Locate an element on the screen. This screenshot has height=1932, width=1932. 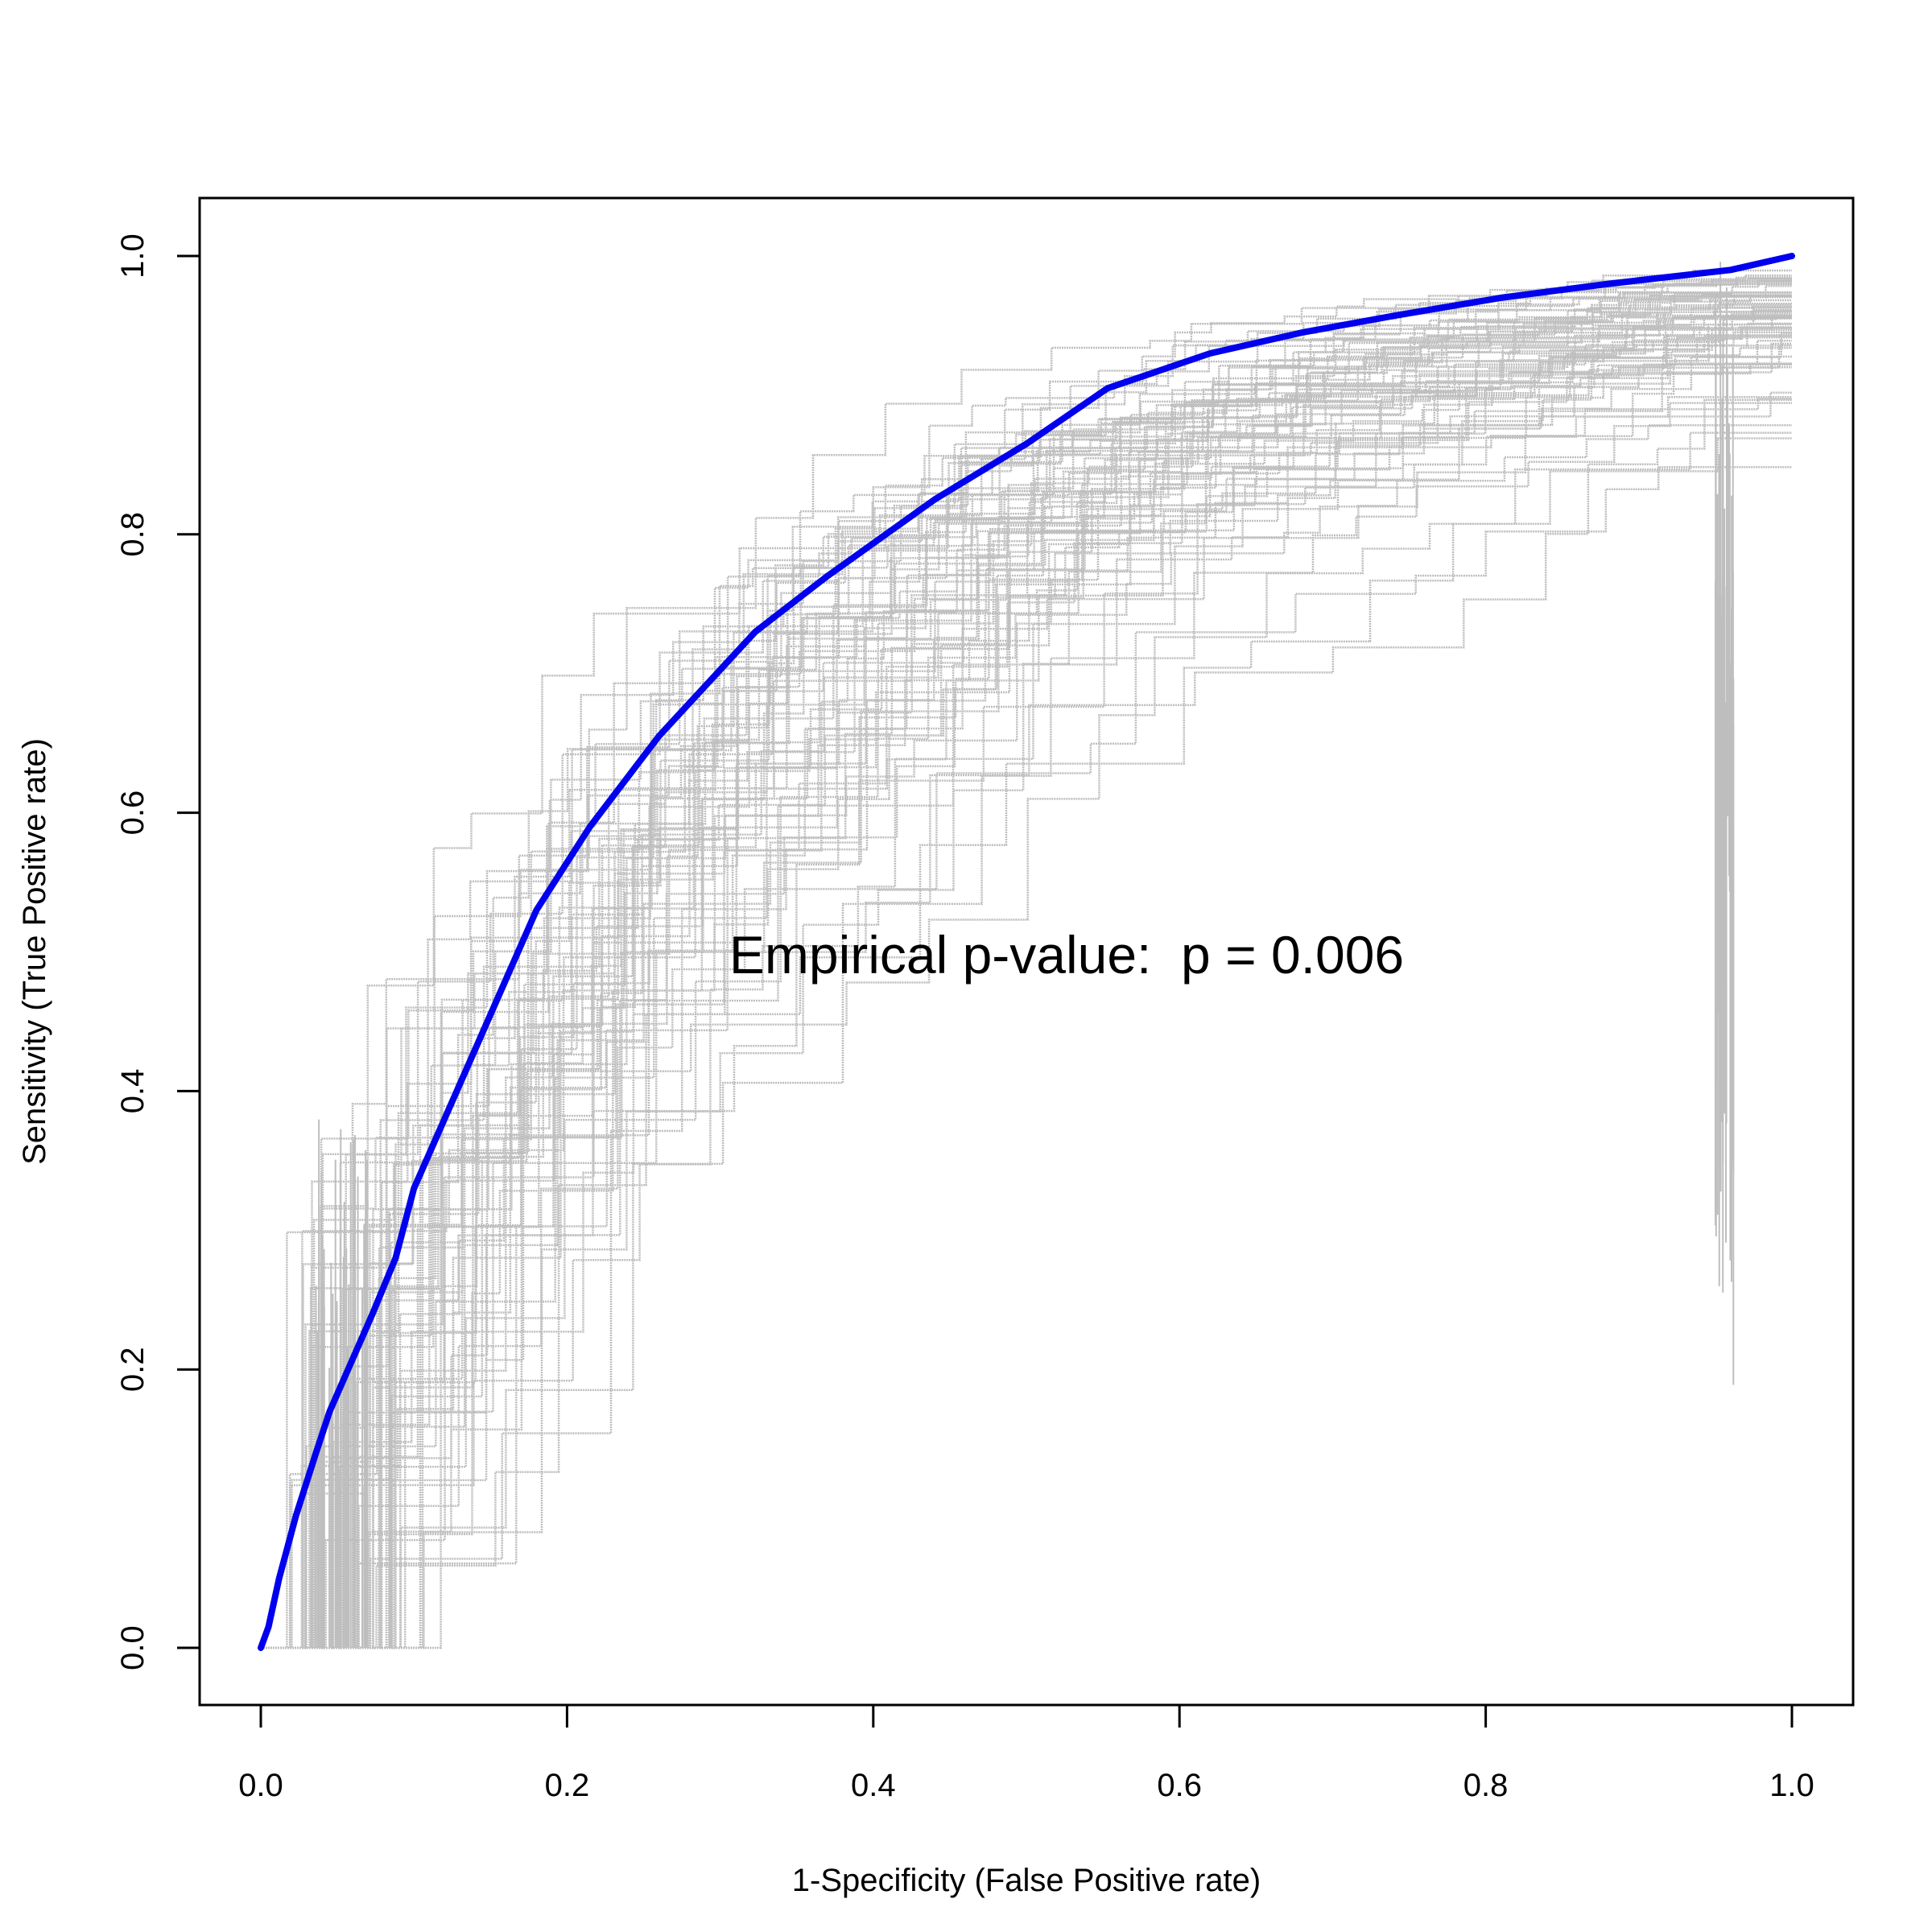
p-value-annotation: Empirical p-value: p = 0.006 is located at coordinates (1066, 955).